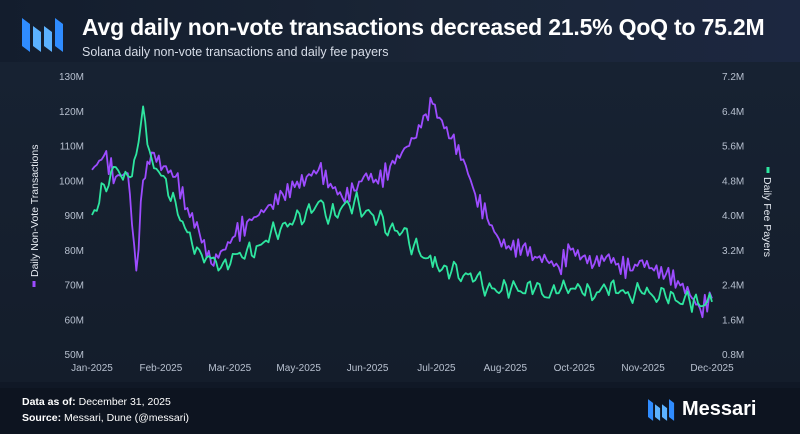 The height and width of the screenshot is (434, 800). I want to click on source-line: Source: Messari, Dune (@messari), so click(105, 418).